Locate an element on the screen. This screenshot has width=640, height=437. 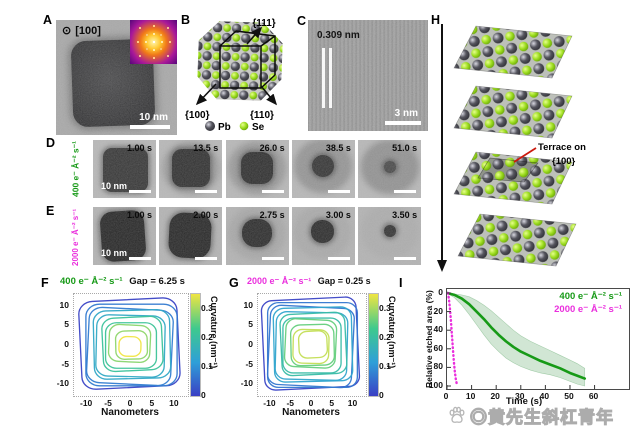
ylabel-i: Relative etched area (%) is located at coordinates (429, 339).